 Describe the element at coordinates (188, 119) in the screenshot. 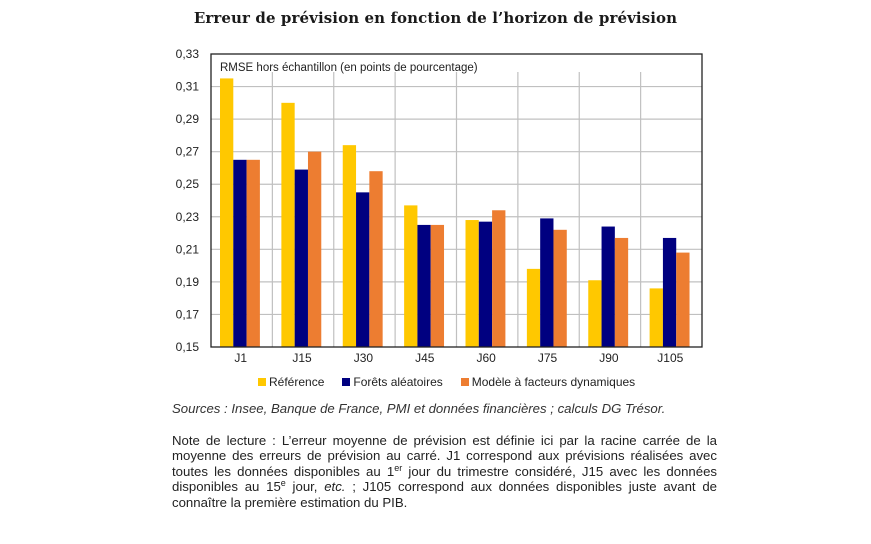

I see `y-tick-label: 0,29` at that location.